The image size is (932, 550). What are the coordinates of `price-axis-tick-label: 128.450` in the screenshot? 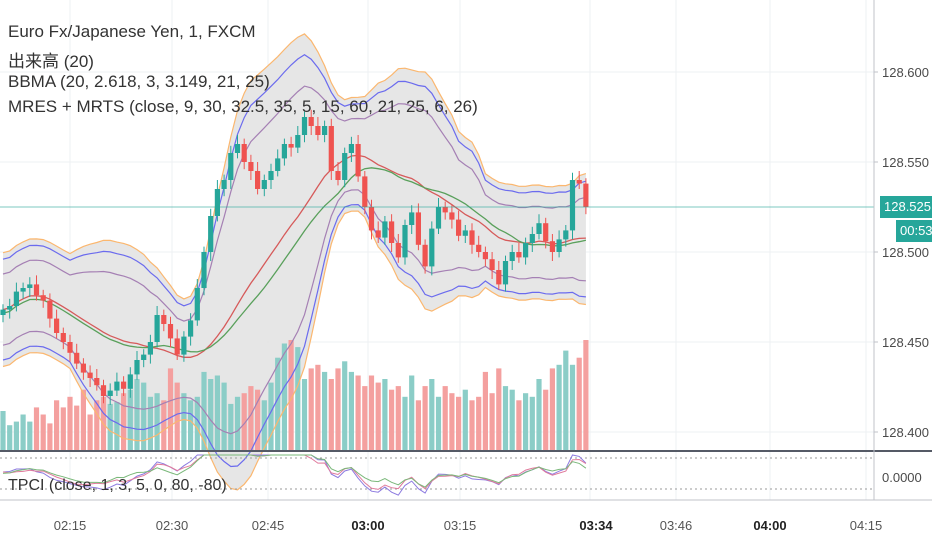 It's located at (905, 342).